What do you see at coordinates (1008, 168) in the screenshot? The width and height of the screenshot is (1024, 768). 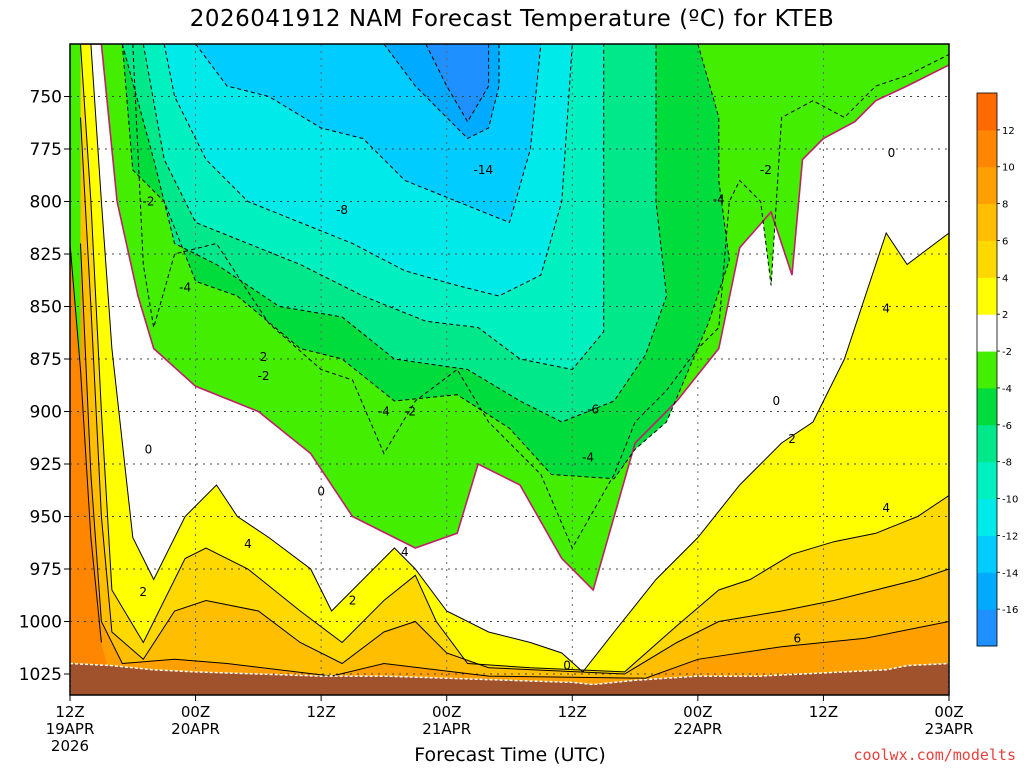 I see `colorbar-tick-label: 10` at bounding box center [1008, 168].